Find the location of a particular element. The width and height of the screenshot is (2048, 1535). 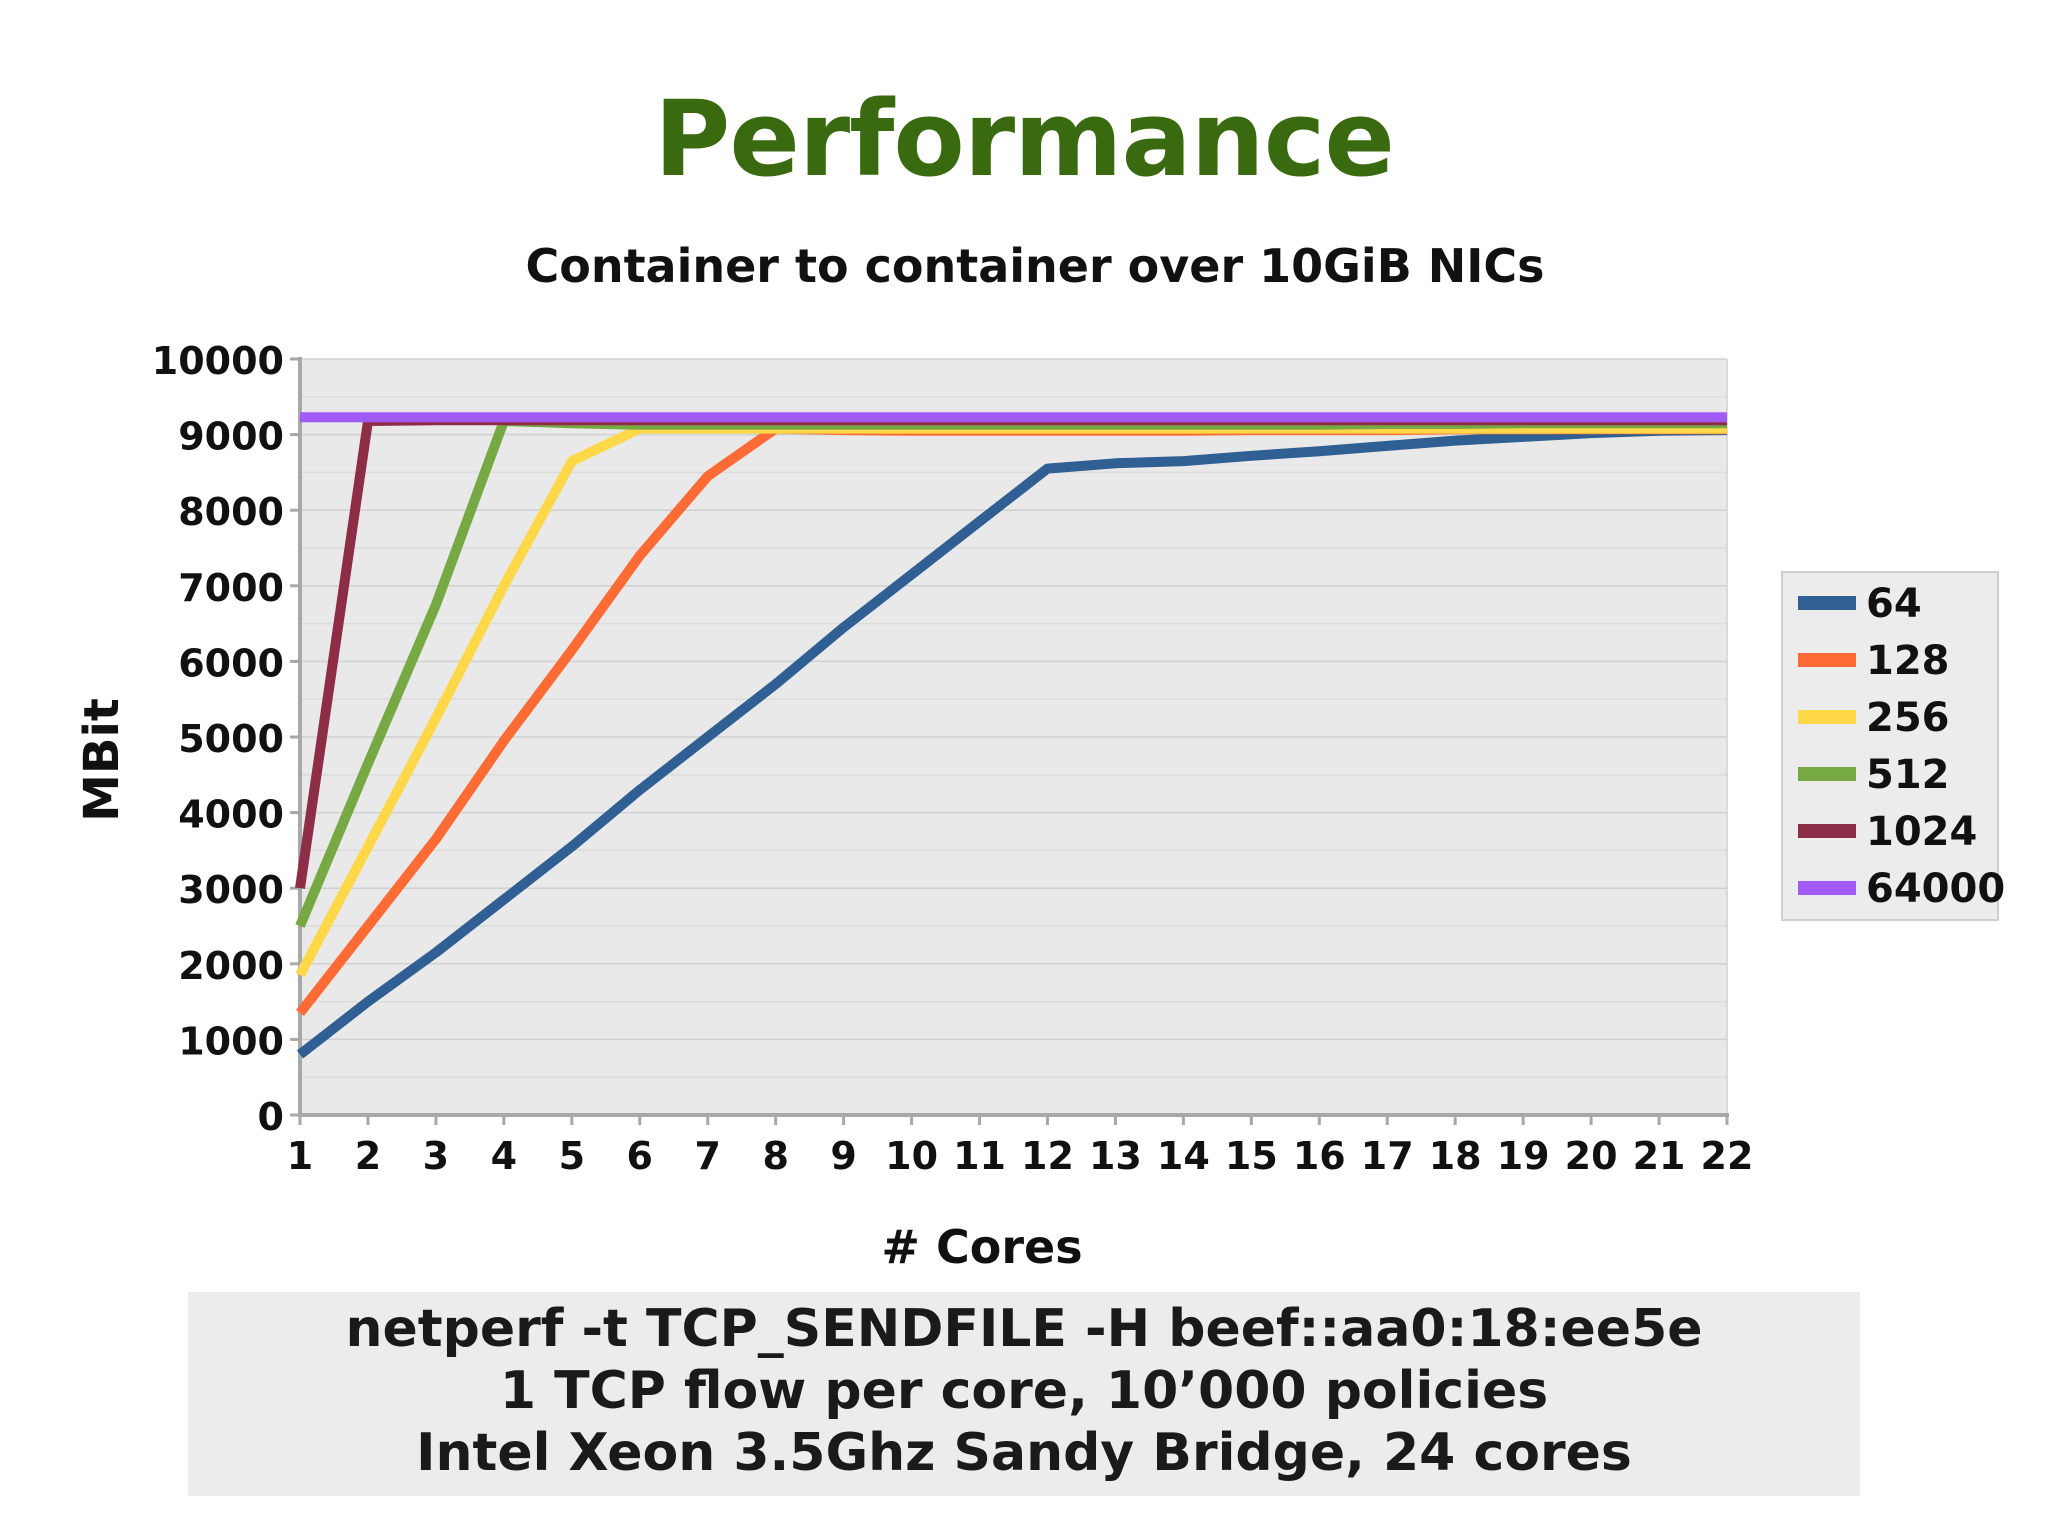

legend-label-128: 128 is located at coordinates (1908, 661).